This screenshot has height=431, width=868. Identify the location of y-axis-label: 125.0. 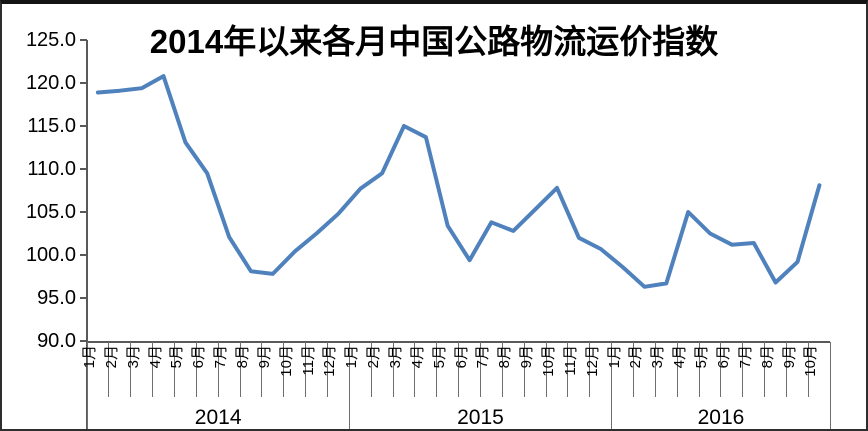
(50, 40).